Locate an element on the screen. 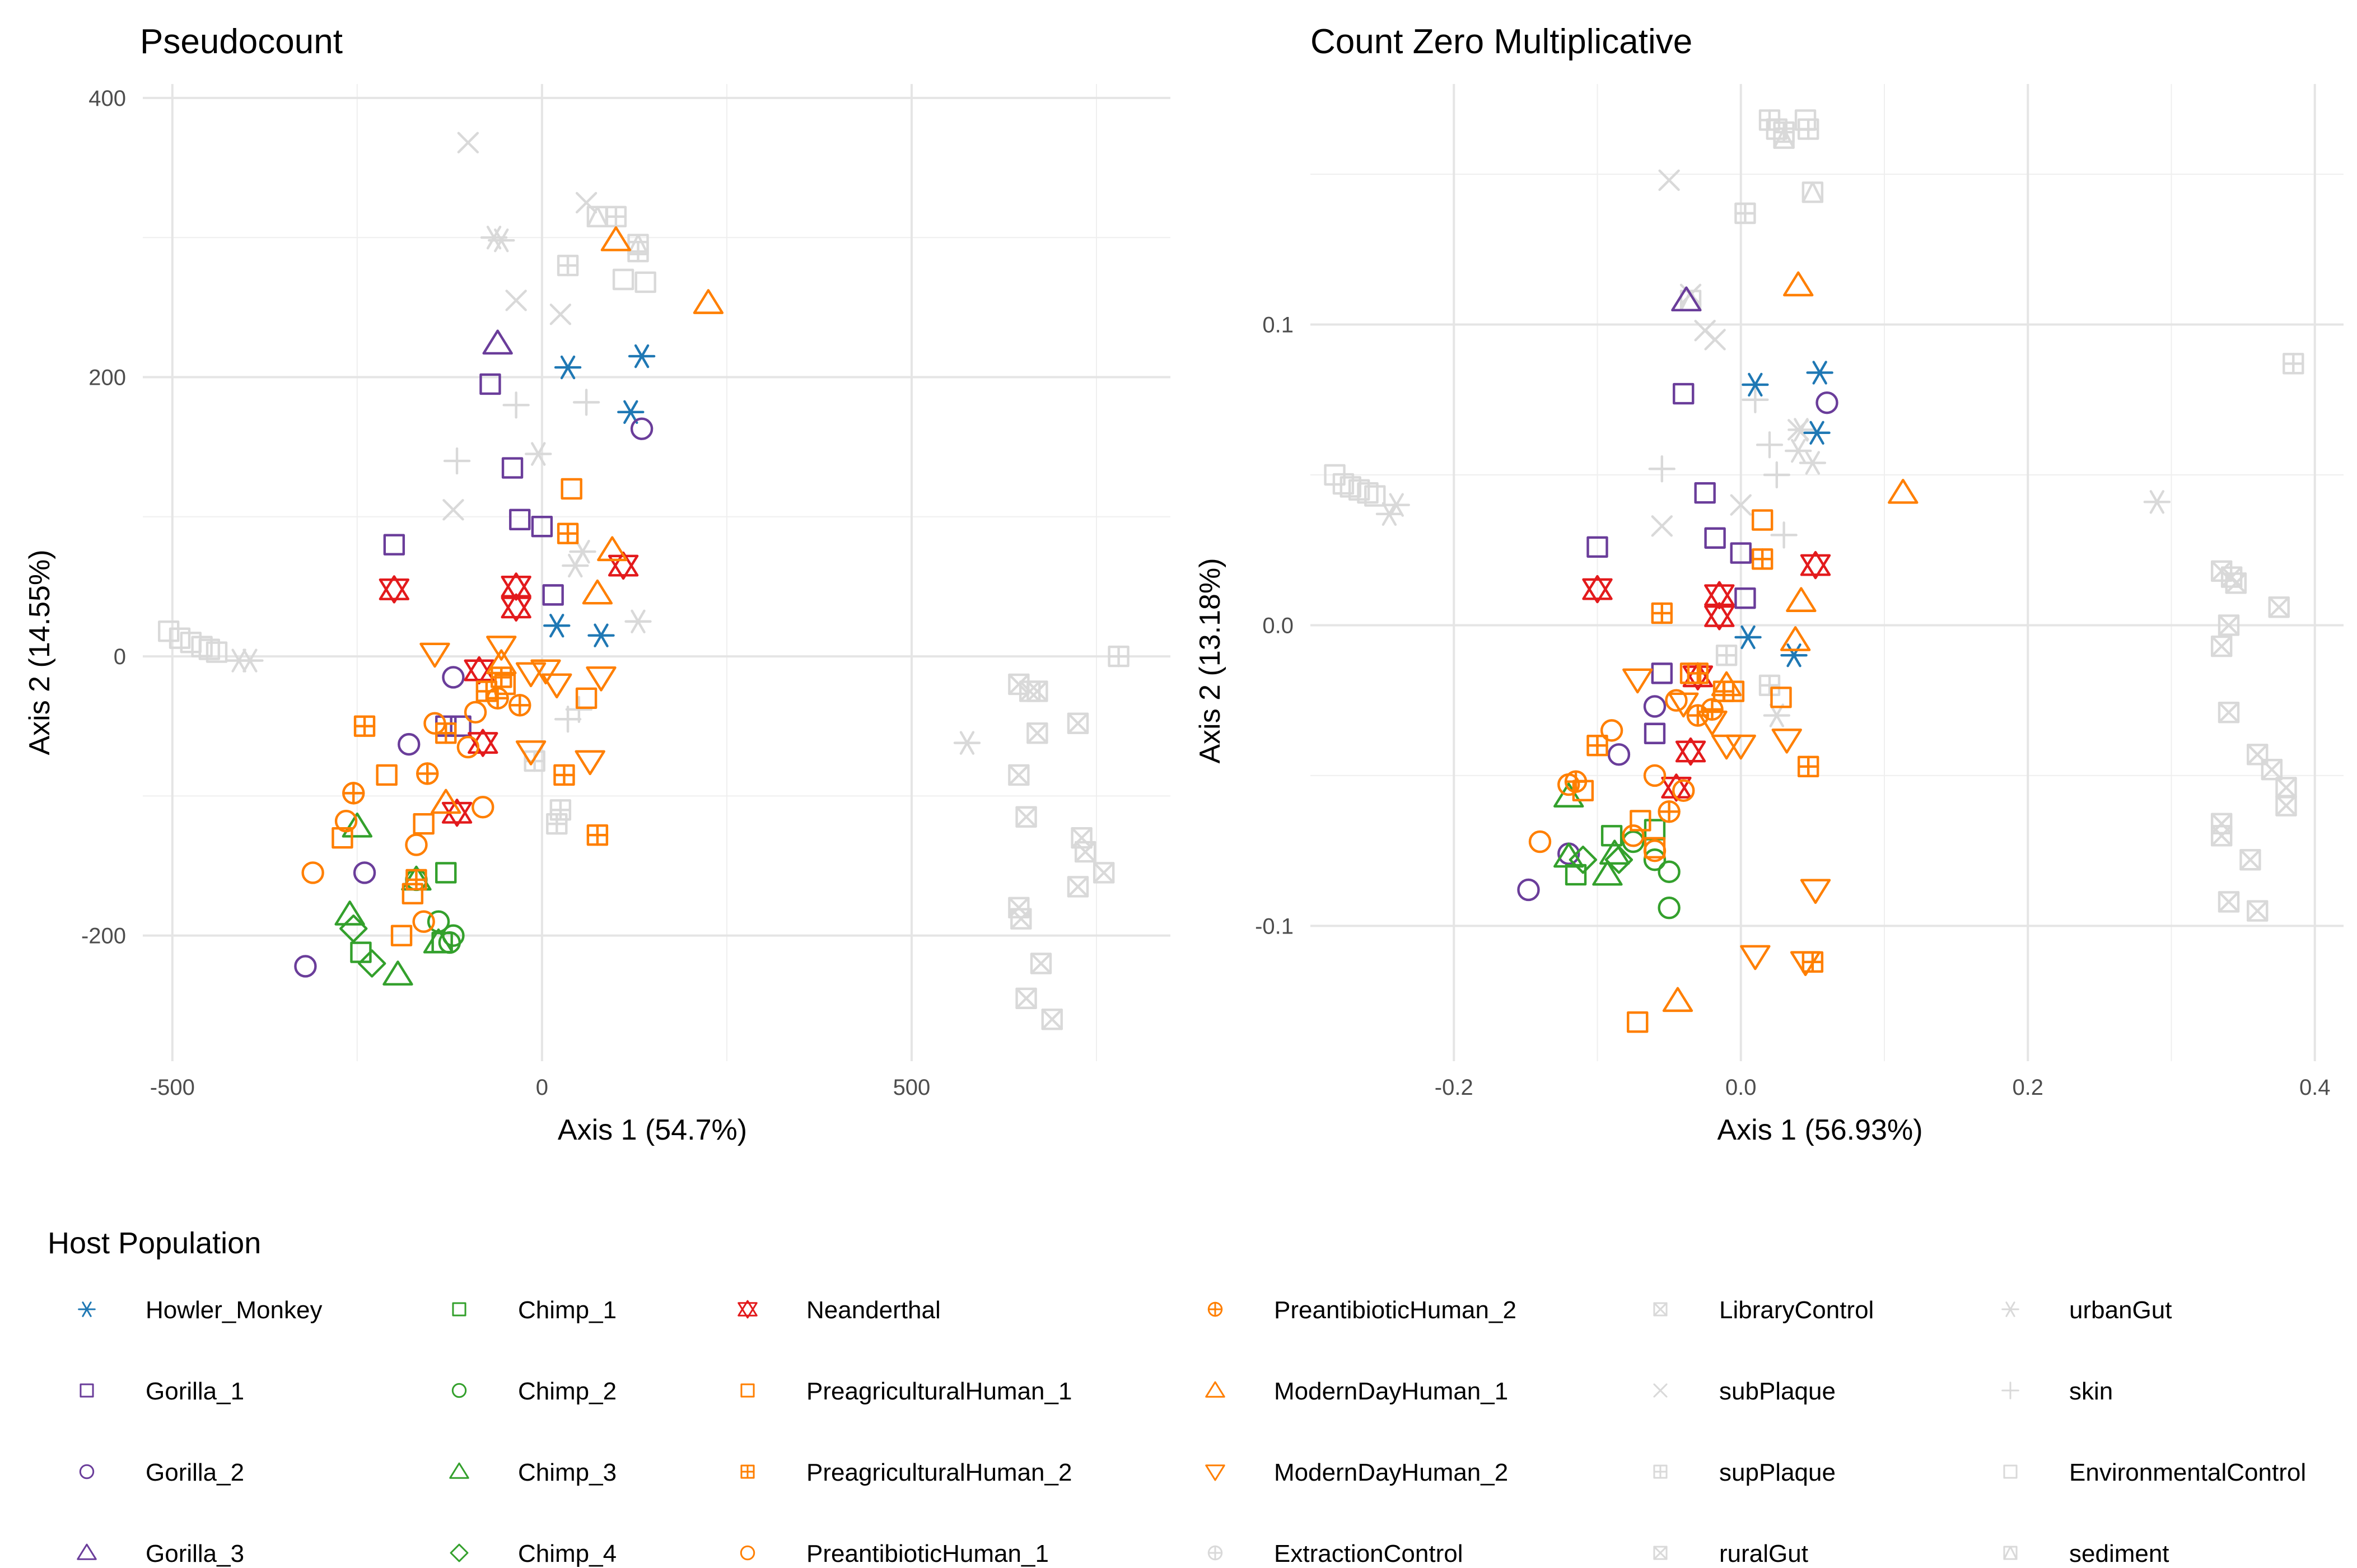  legend-item-howler-monkey: Howler_Monkey is located at coordinates (200, 1310).